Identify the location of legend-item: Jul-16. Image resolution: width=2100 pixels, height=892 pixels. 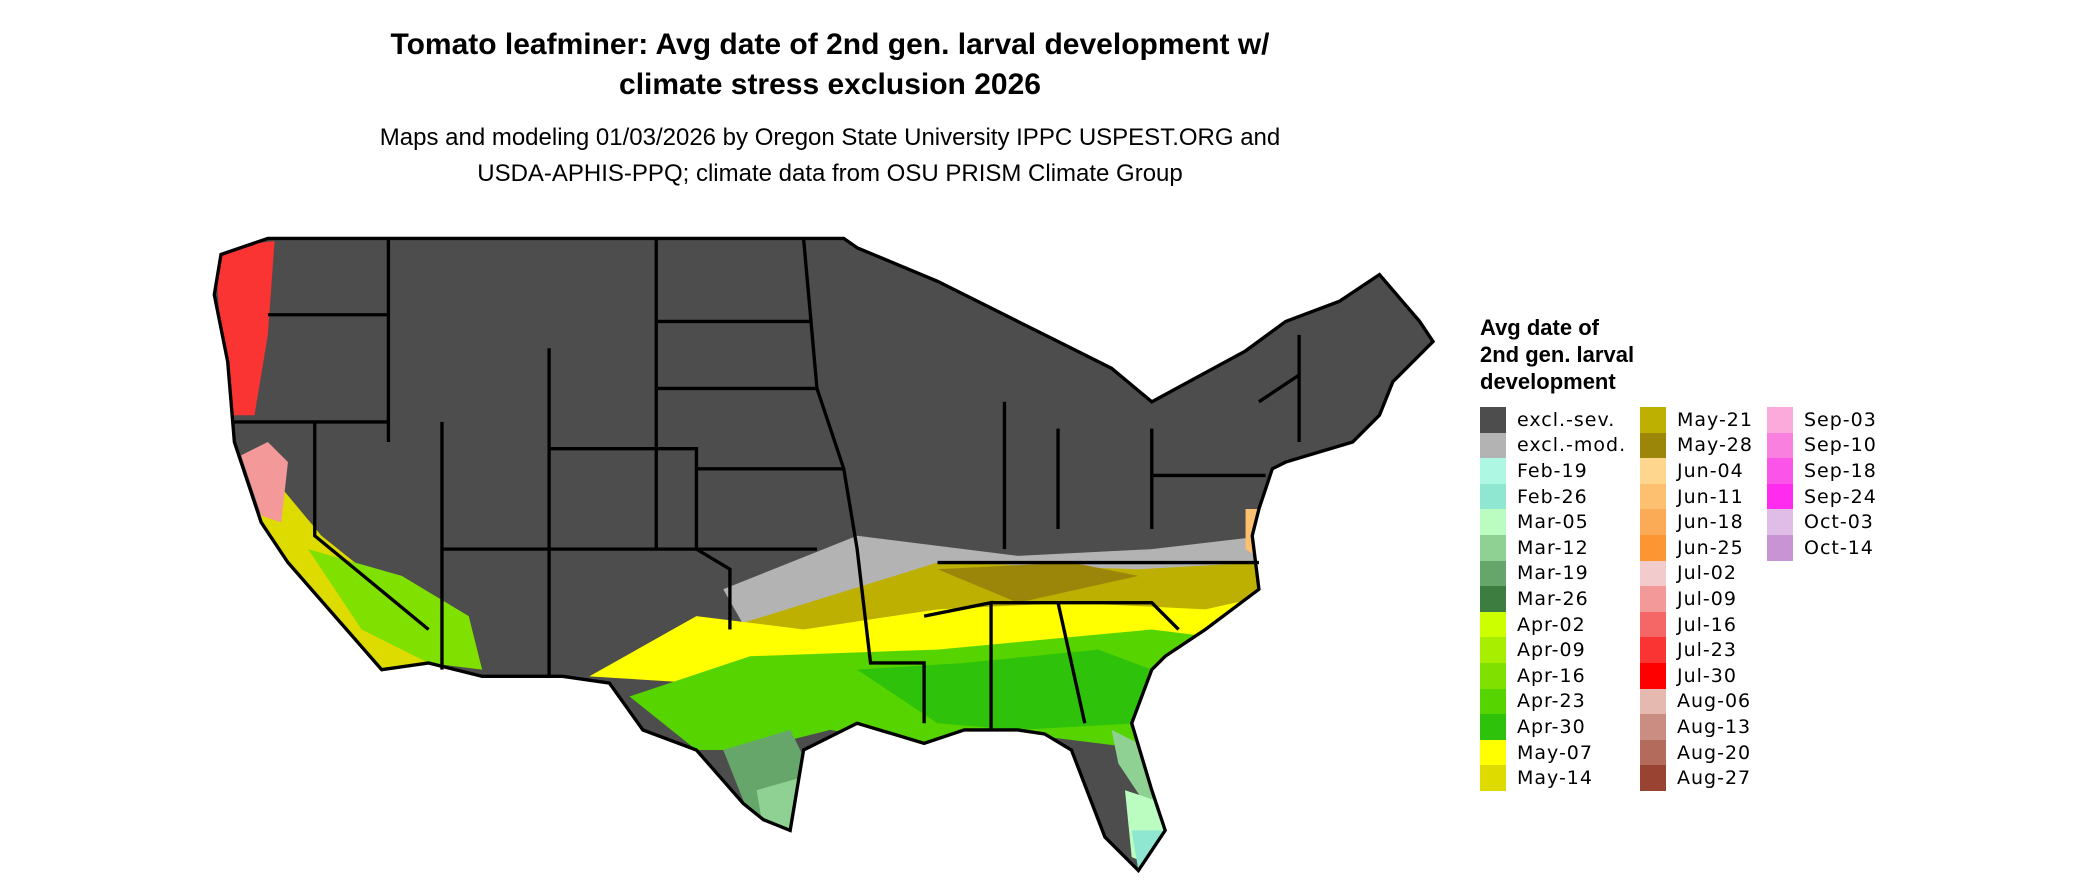
(1688, 624).